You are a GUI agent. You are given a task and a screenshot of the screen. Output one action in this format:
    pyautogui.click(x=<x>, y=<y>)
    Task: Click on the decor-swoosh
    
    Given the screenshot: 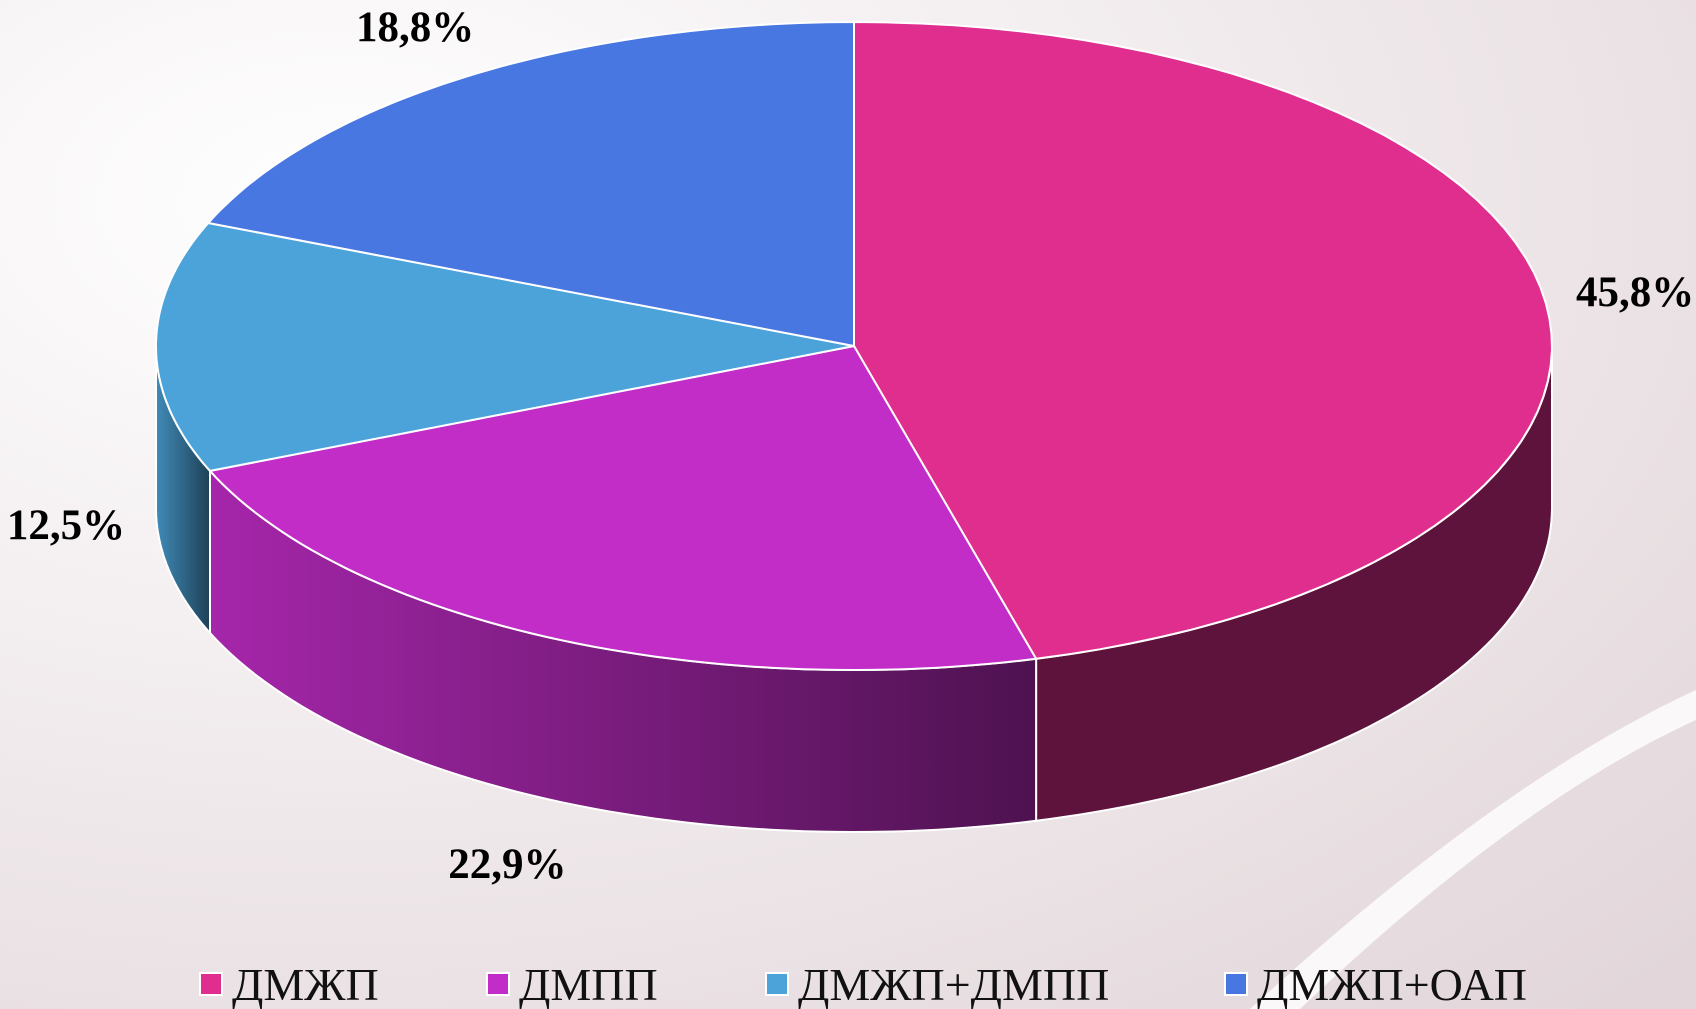 What is the action you would take?
    pyautogui.click(x=1473, y=849)
    